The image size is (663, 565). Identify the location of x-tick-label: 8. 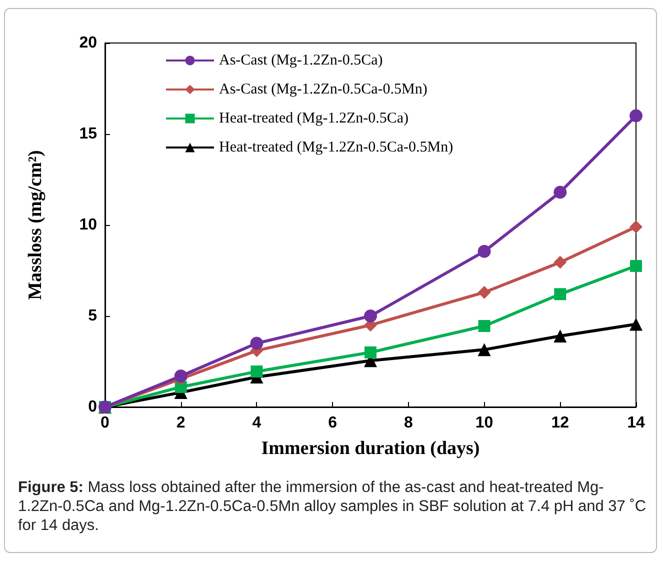
(408, 423).